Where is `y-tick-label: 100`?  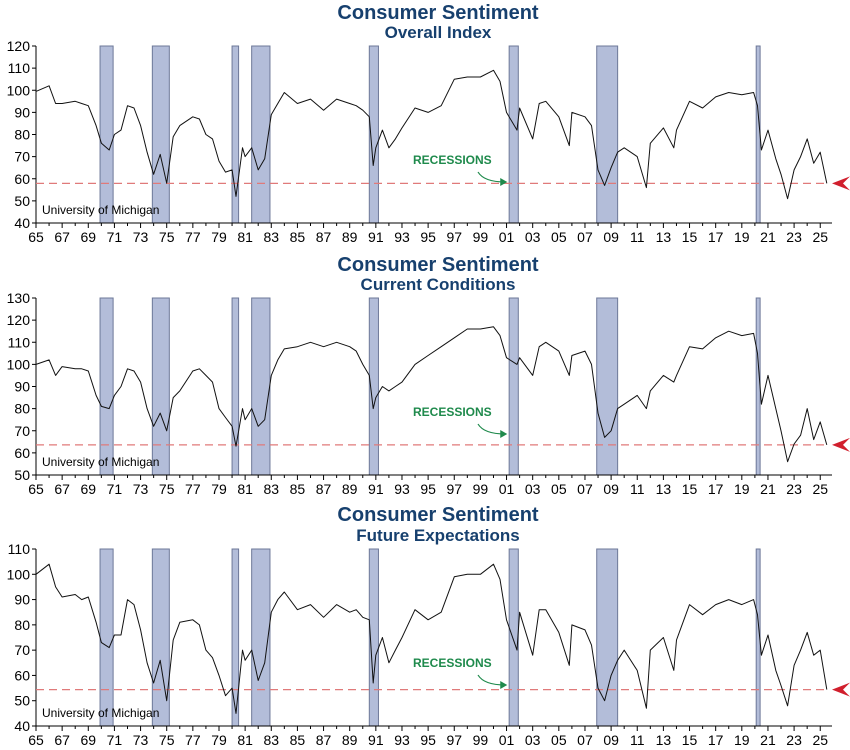 y-tick-label: 100 is located at coordinates (19, 574).